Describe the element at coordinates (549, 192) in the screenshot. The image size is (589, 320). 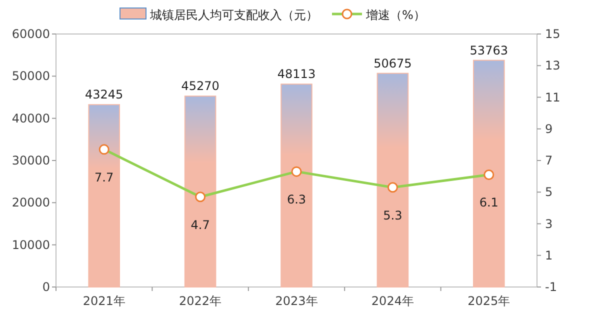
I see `y2-tick-label: 5` at that location.